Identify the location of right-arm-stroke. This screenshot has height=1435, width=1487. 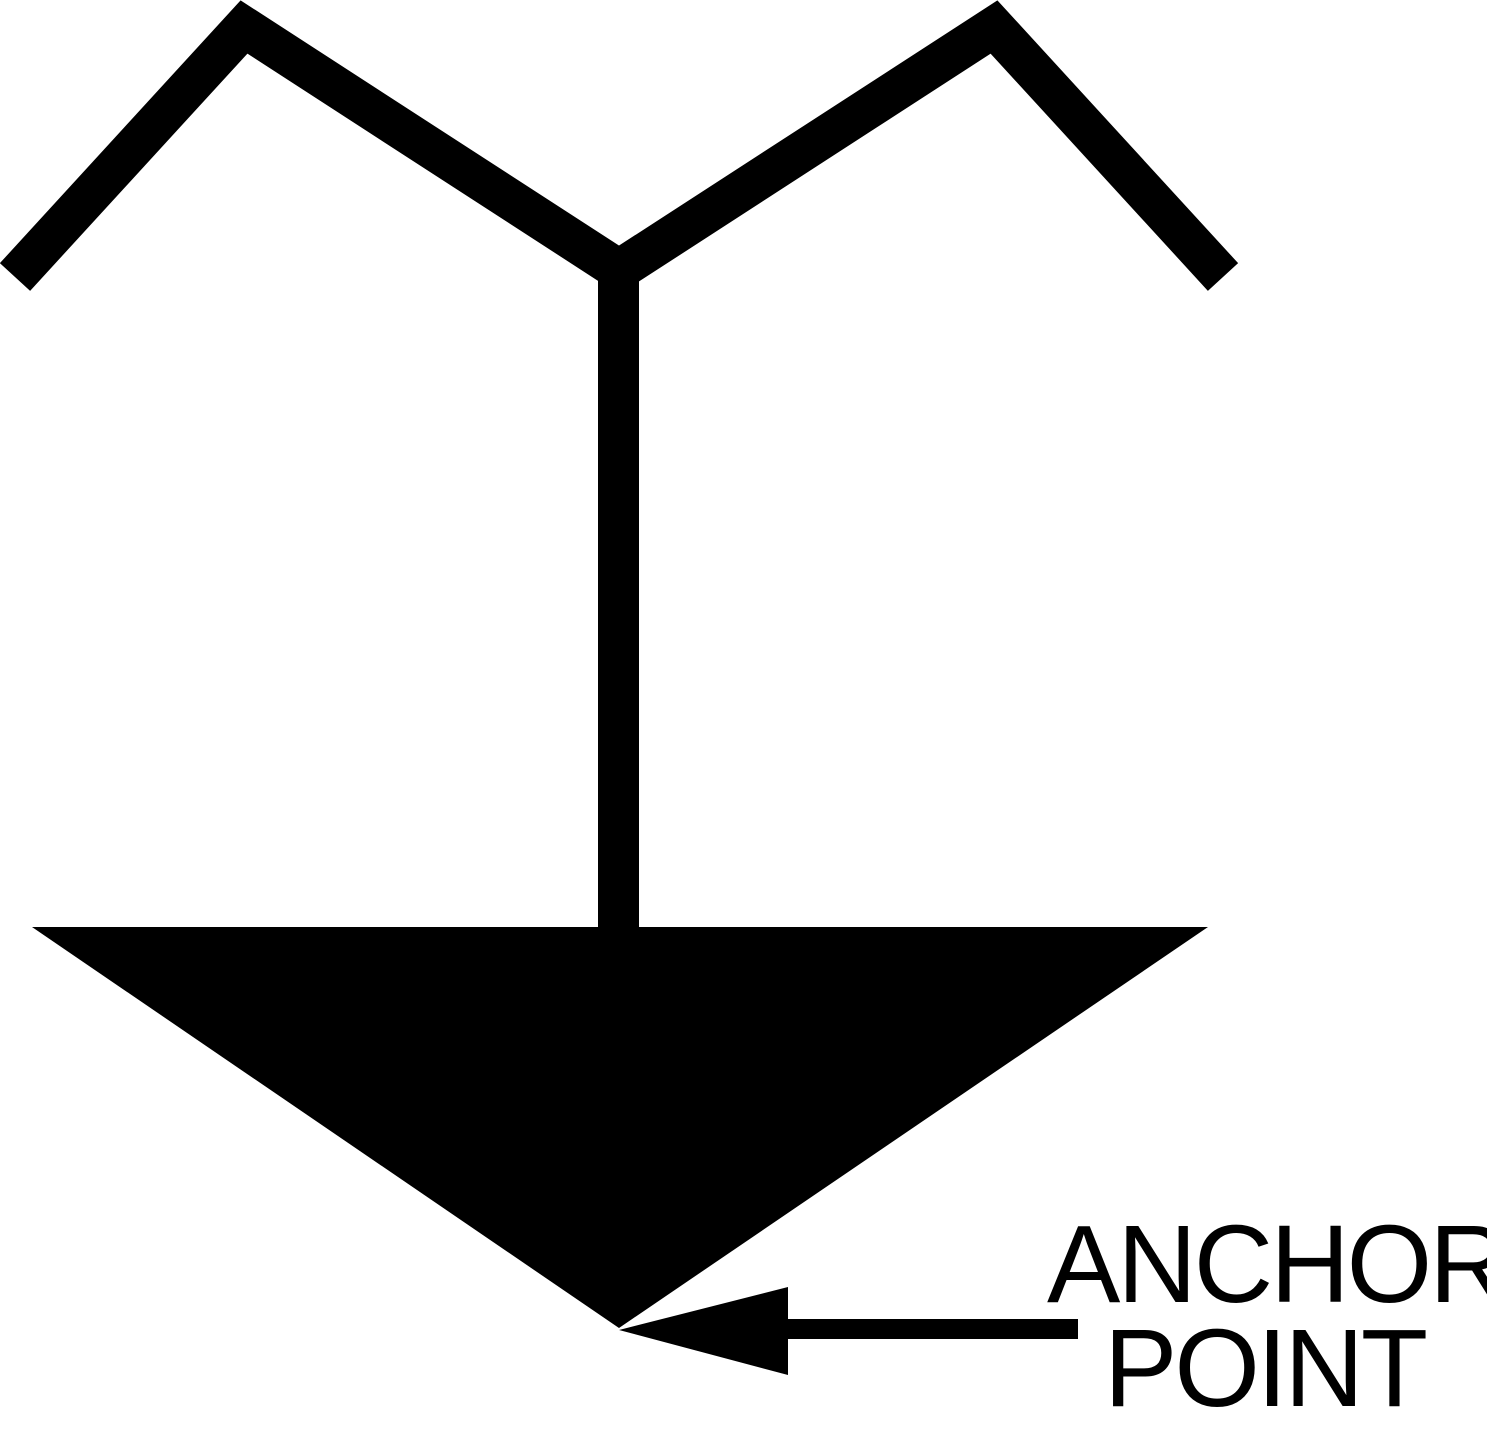
(923, 145).